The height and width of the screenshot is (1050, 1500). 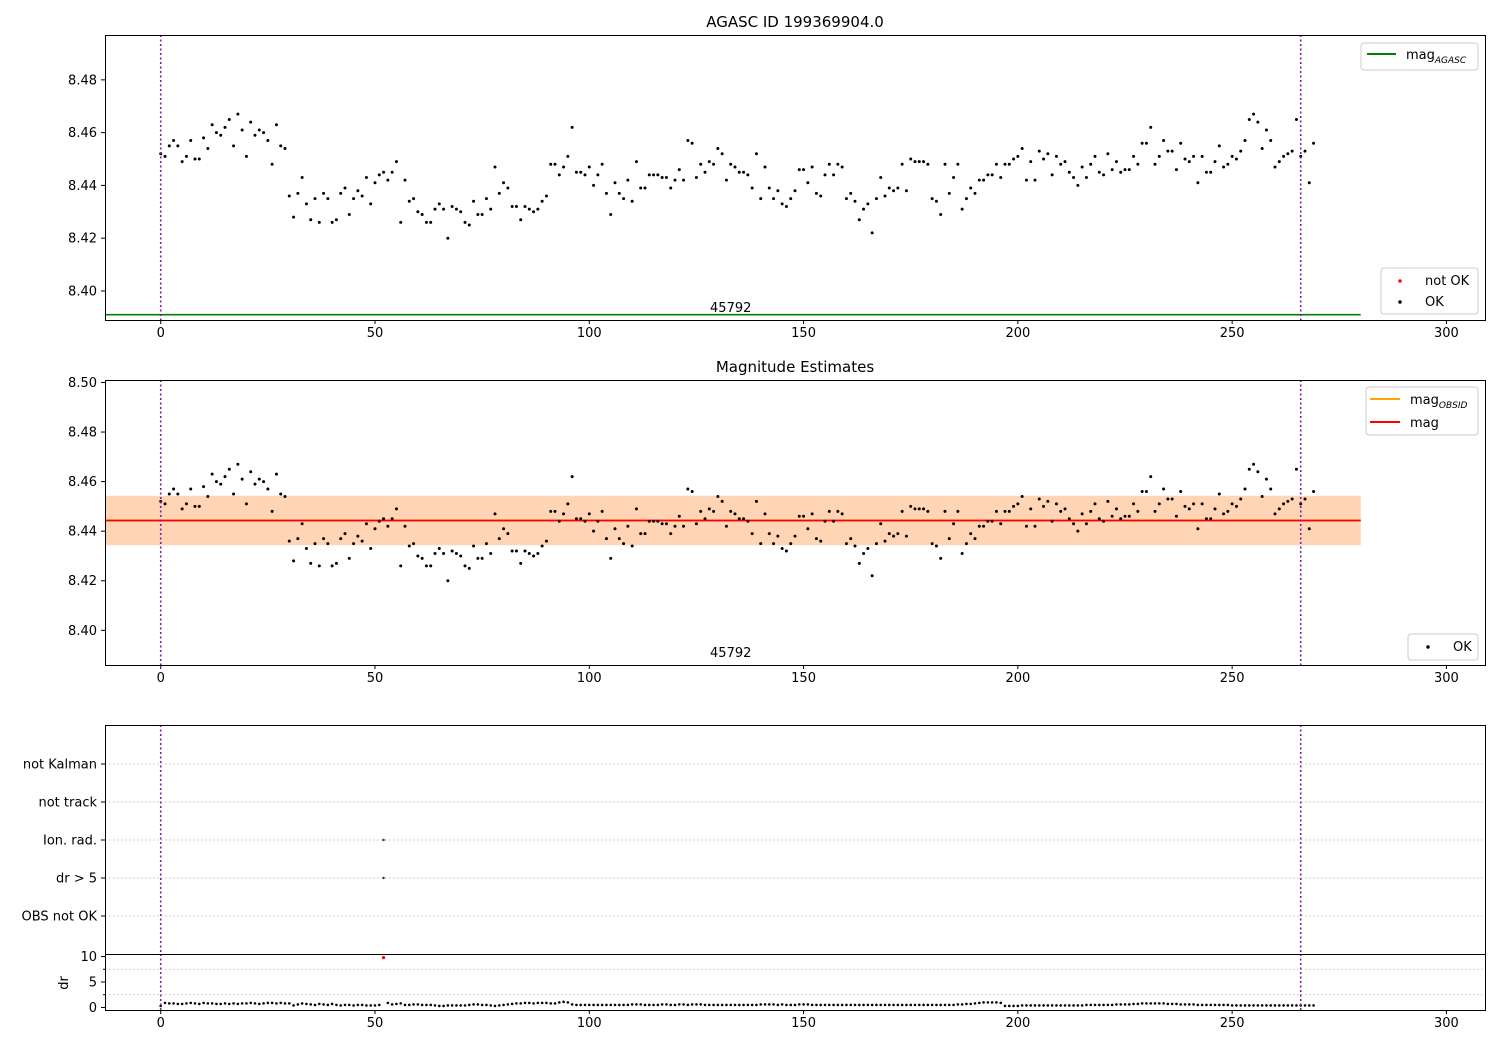 I want to click on legend-box, so click(x=1443, y=647).